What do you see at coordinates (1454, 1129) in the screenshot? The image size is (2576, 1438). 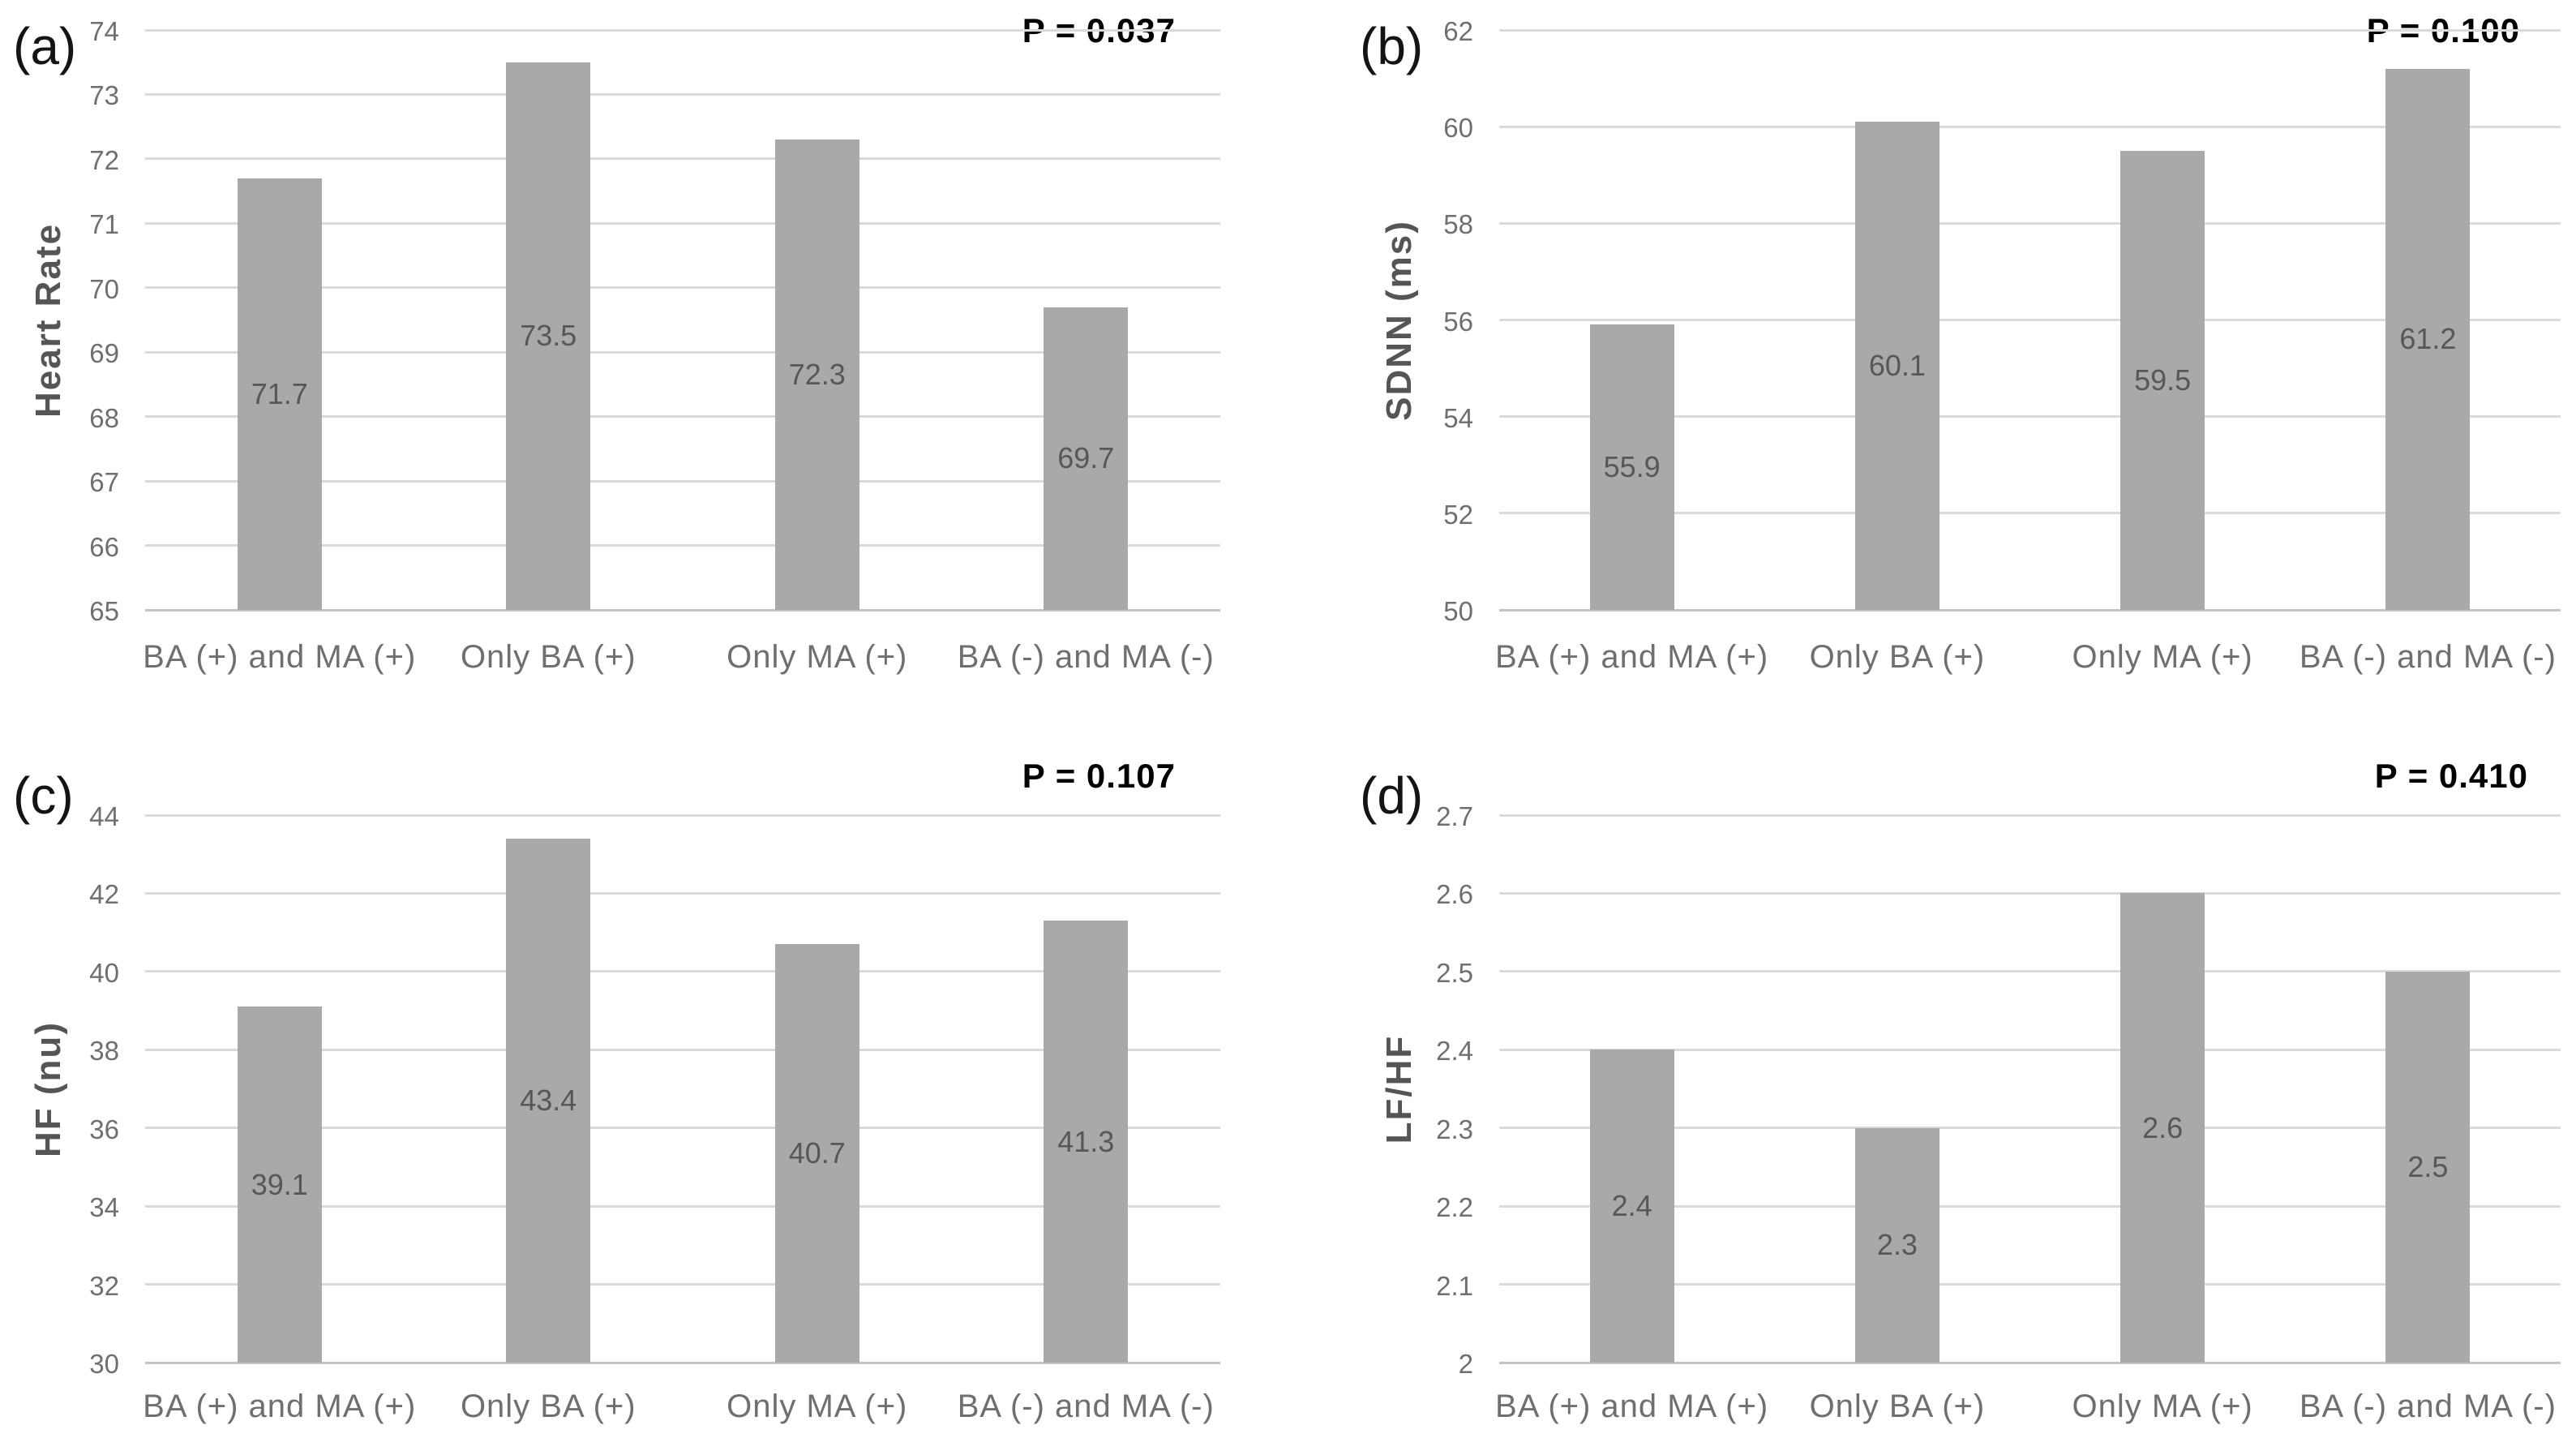 I see `y-tick-label: 2.3` at bounding box center [1454, 1129].